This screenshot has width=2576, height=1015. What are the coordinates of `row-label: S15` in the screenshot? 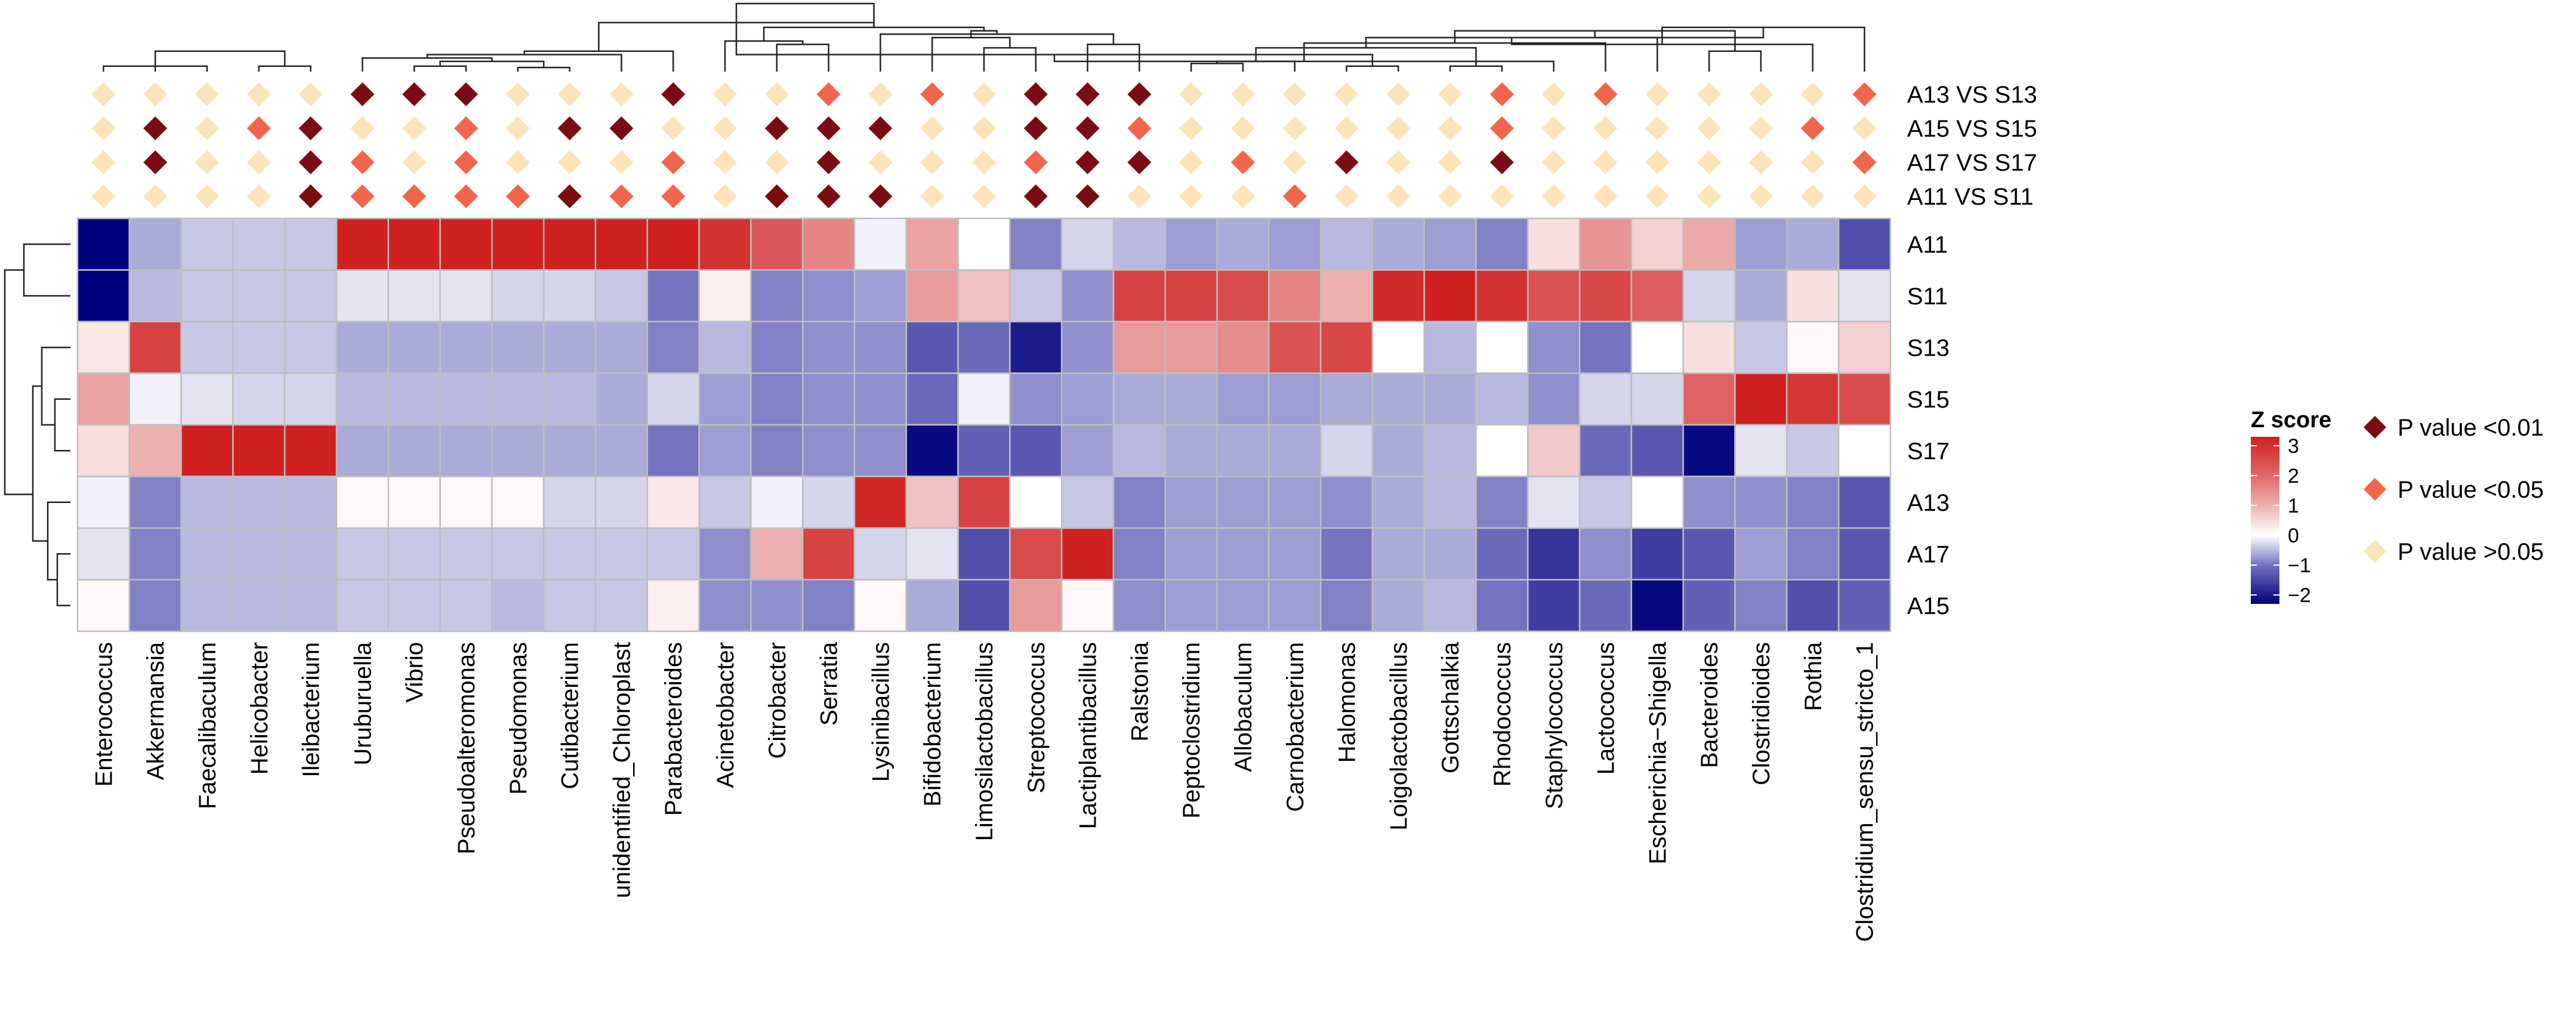 It's located at (1928, 400).